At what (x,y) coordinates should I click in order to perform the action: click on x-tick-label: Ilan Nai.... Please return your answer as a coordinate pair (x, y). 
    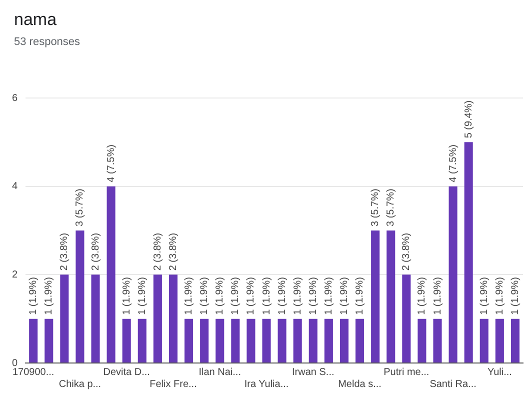
    Looking at the image, I should click on (219, 372).